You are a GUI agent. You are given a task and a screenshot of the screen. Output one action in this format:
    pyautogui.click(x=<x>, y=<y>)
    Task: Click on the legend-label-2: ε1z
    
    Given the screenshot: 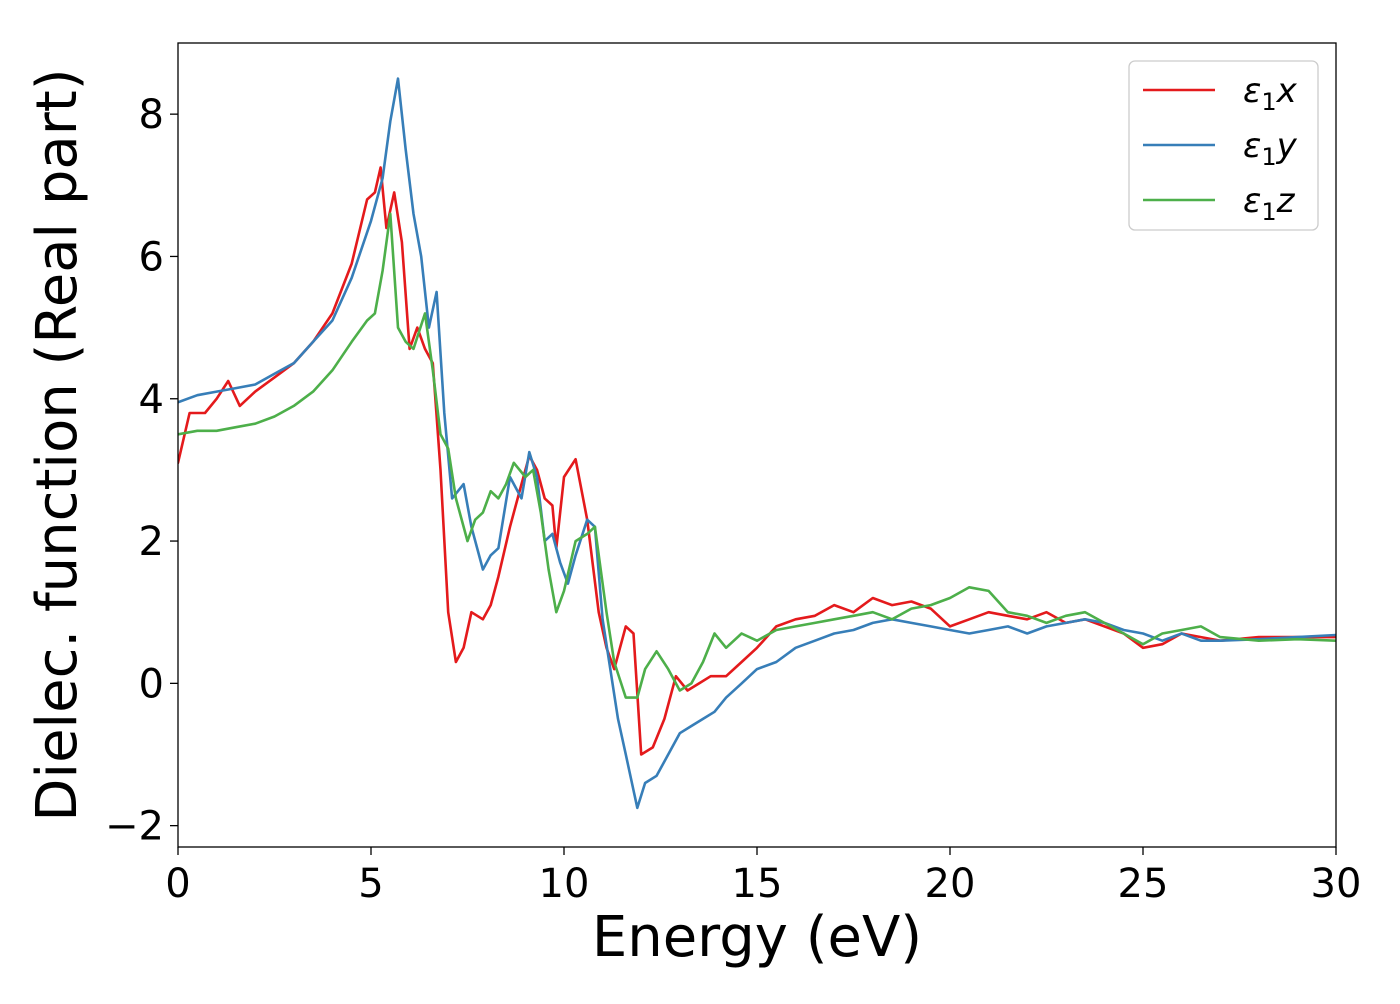 What is the action you would take?
    pyautogui.click(x=1269, y=203)
    